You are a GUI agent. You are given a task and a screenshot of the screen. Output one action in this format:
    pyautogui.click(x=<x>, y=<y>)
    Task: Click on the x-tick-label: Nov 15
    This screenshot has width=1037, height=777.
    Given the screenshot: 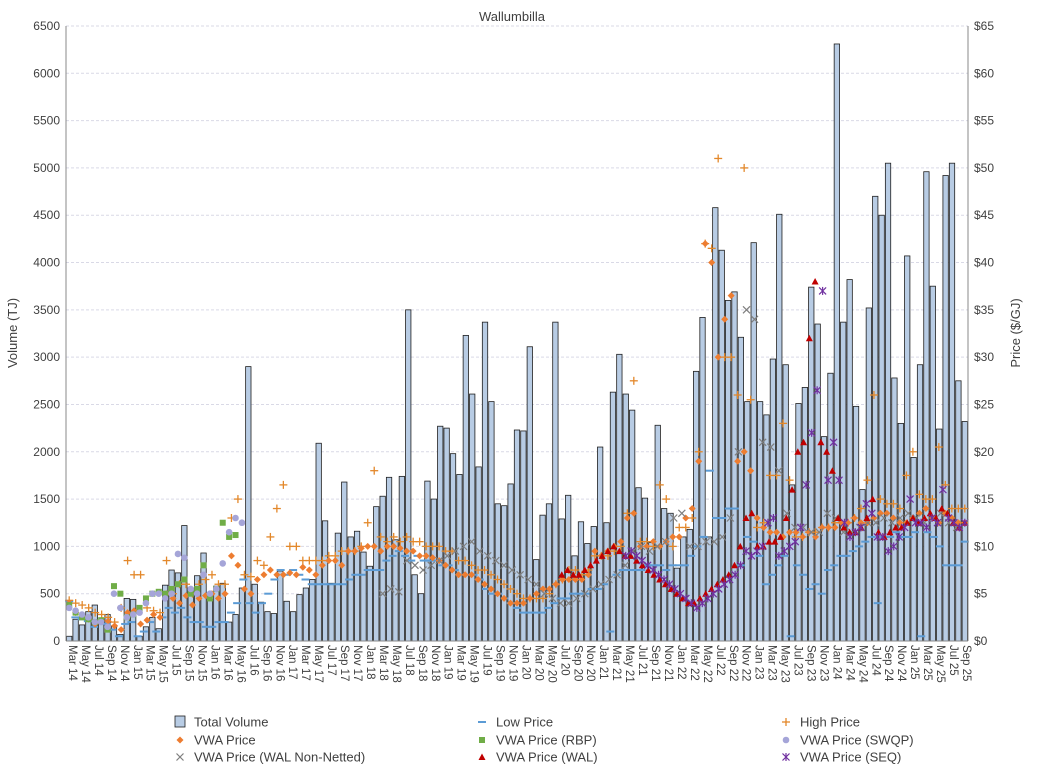 What is the action you would take?
    pyautogui.click(x=202, y=663)
    